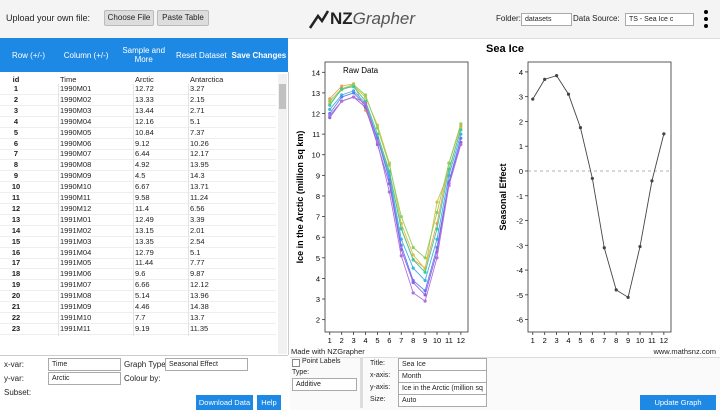 The width and height of the screenshot is (720, 410). What do you see at coordinates (76, 187) in the screenshot?
I see `table-cell: 1990M10` at bounding box center [76, 187].